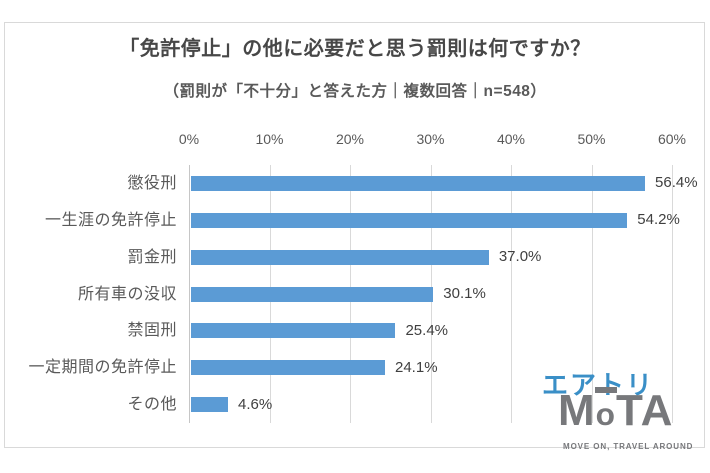  Describe the element at coordinates (672, 139) in the screenshot. I see `x-axis-tick-label: 60%` at that location.